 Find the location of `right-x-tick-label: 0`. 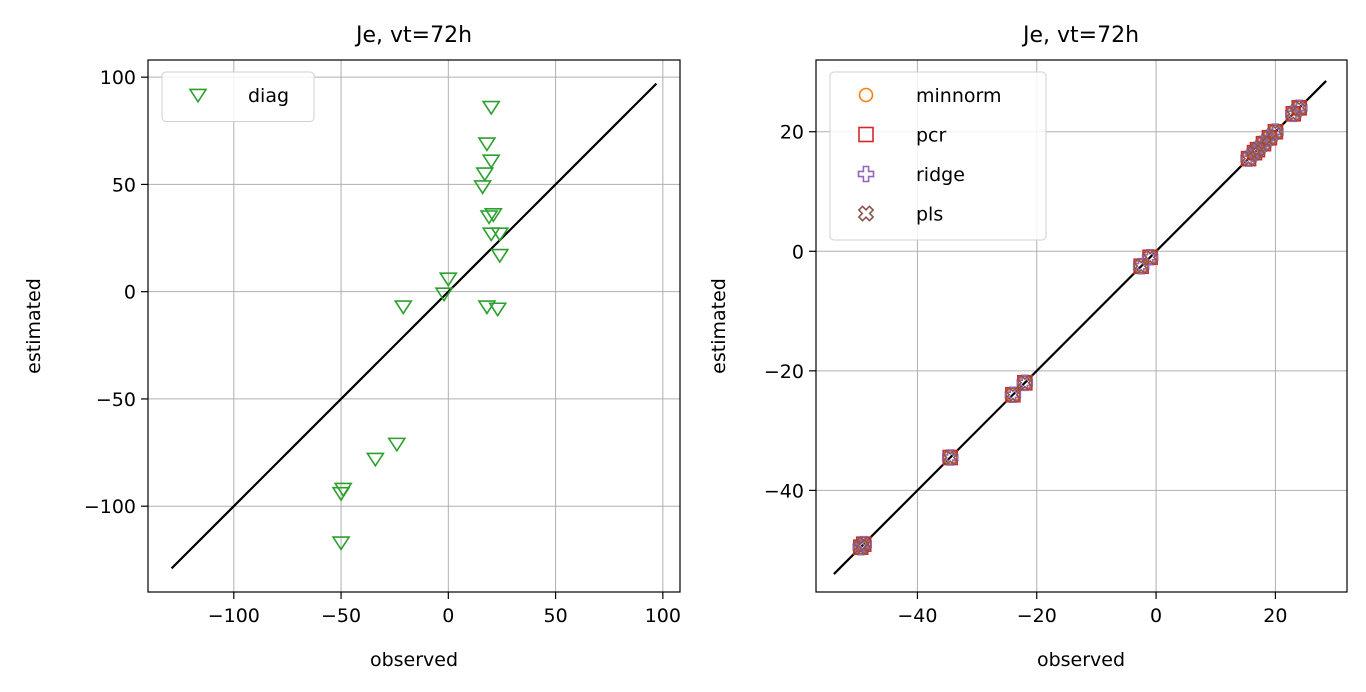

right-x-tick-label: 0 is located at coordinates (1156, 616).